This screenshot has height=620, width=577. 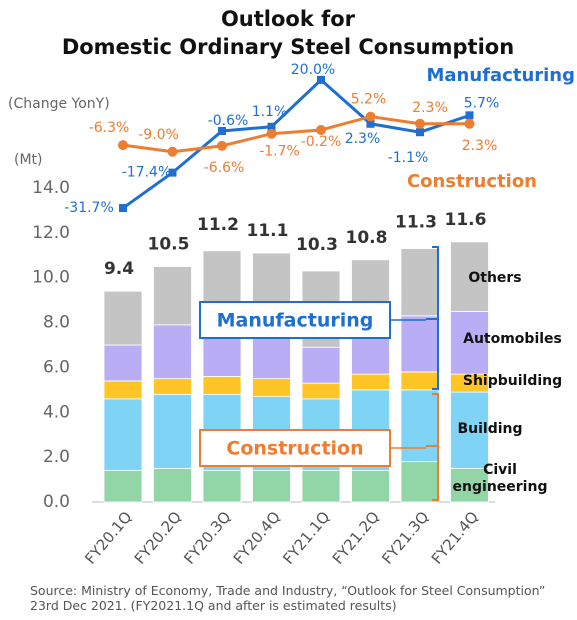 What do you see at coordinates (169, 245) in the screenshot?
I see `total-label: 10.5` at bounding box center [169, 245].